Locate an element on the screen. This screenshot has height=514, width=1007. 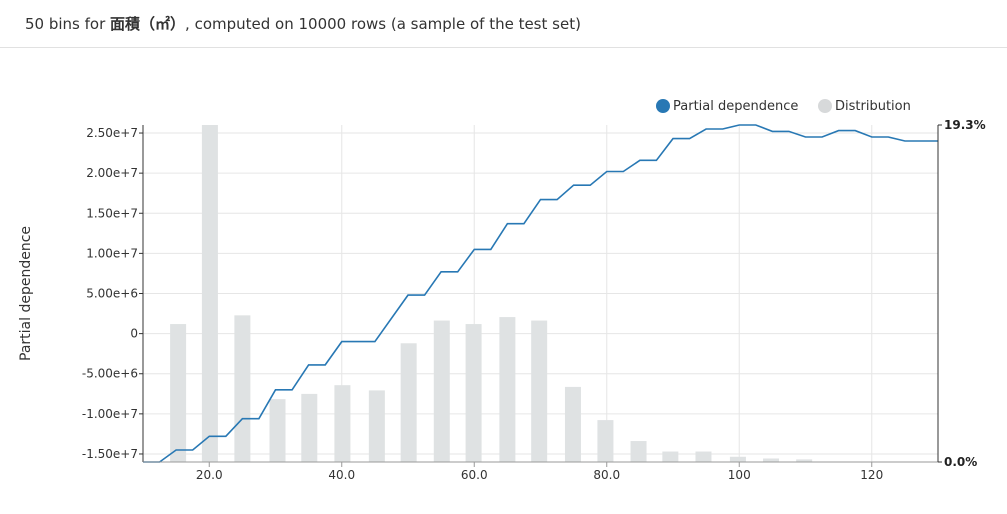
y-tick-label: 1.50e+7 is located at coordinates (112, 213).